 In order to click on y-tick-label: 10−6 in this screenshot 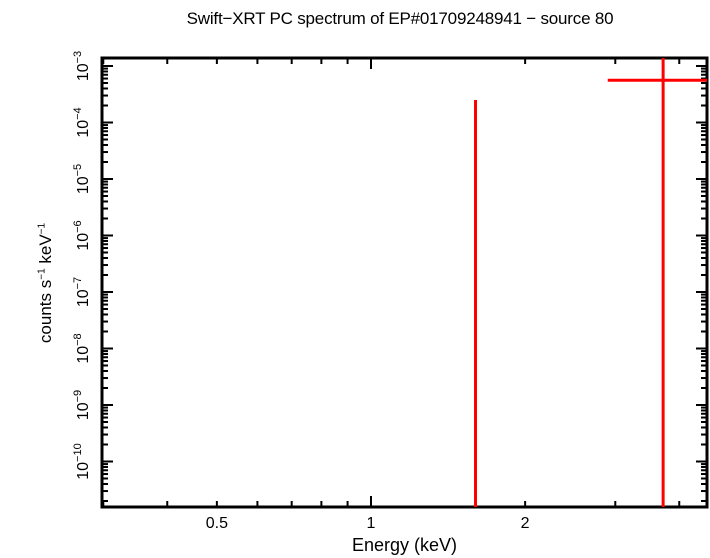, I will do `click(82, 235)`.